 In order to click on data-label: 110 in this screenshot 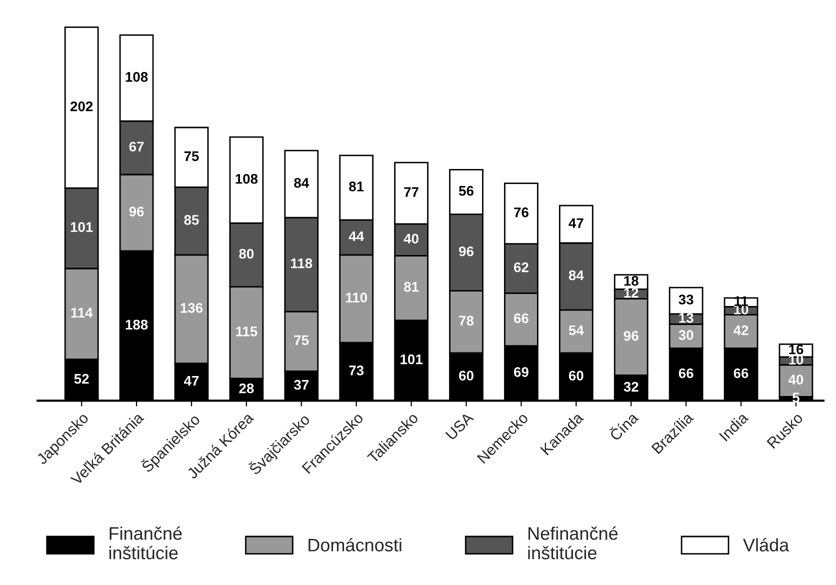, I will do `click(356, 297)`.